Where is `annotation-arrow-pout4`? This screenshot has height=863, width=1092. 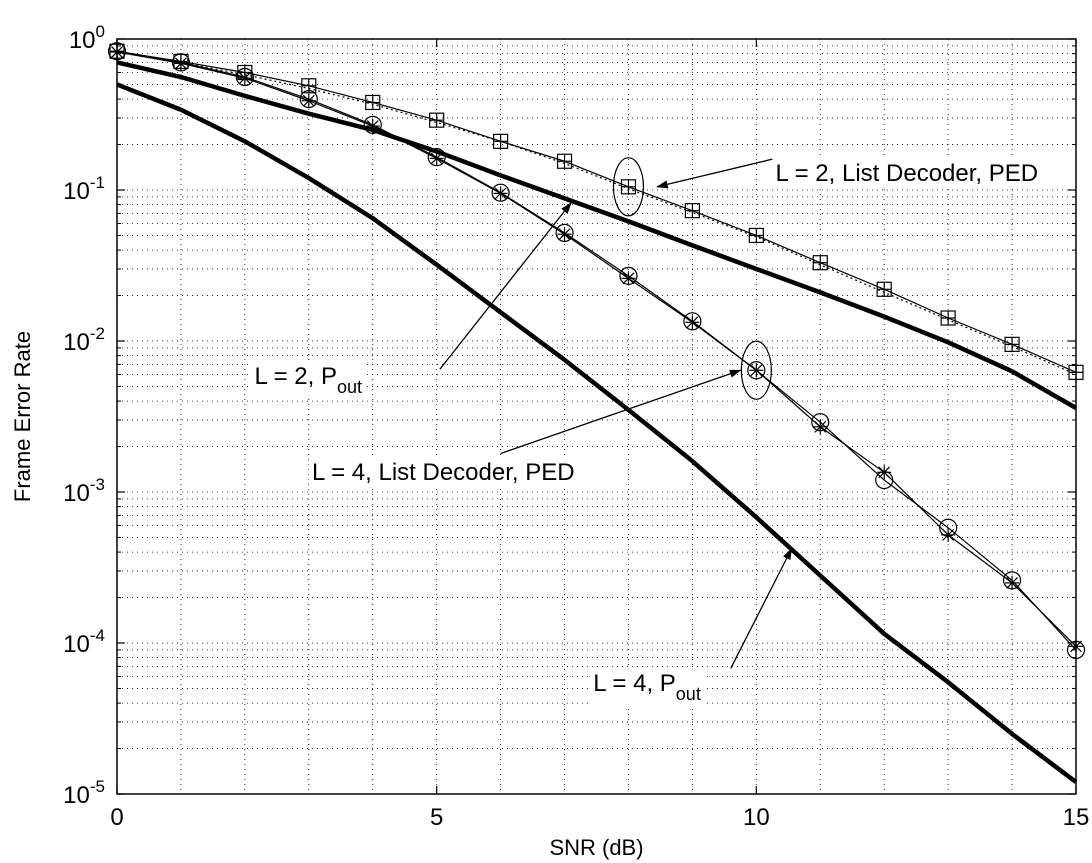 annotation-arrow-pout4 is located at coordinates (761, 608).